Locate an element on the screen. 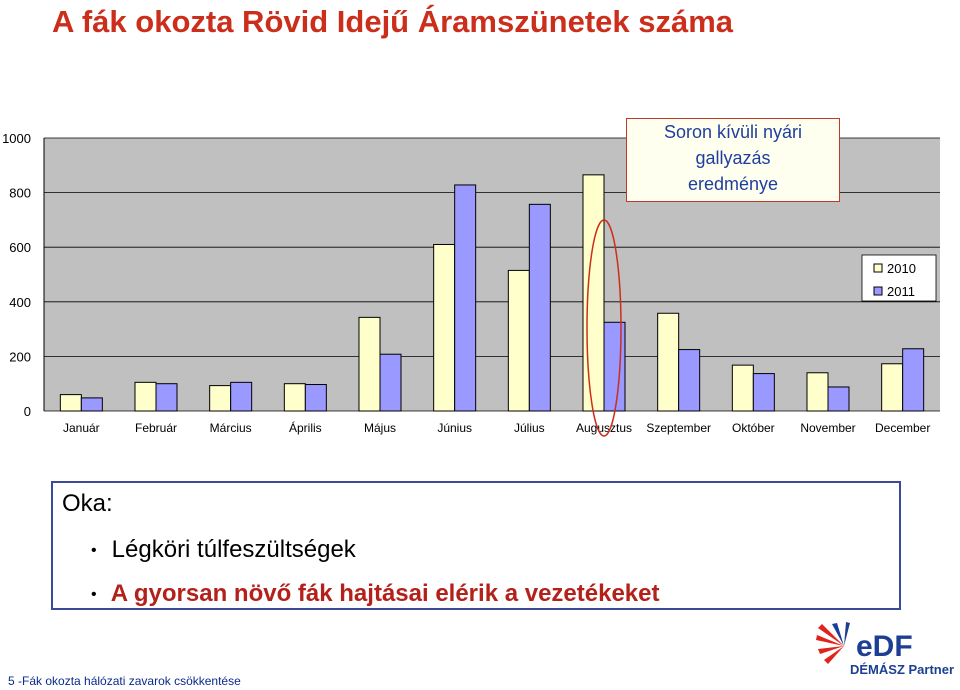 This screenshot has height=690, width=960. edf-sunburst-icon is located at coordinates (833, 643).